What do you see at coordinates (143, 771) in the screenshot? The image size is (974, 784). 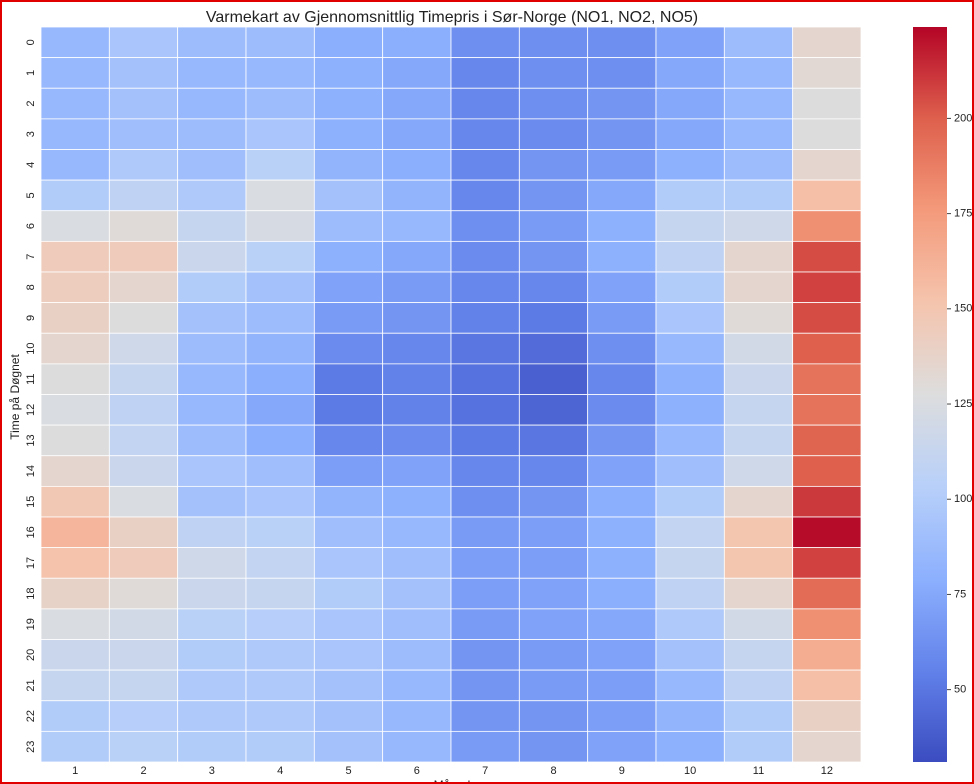 I see `x-tick-label: 2` at bounding box center [143, 771].